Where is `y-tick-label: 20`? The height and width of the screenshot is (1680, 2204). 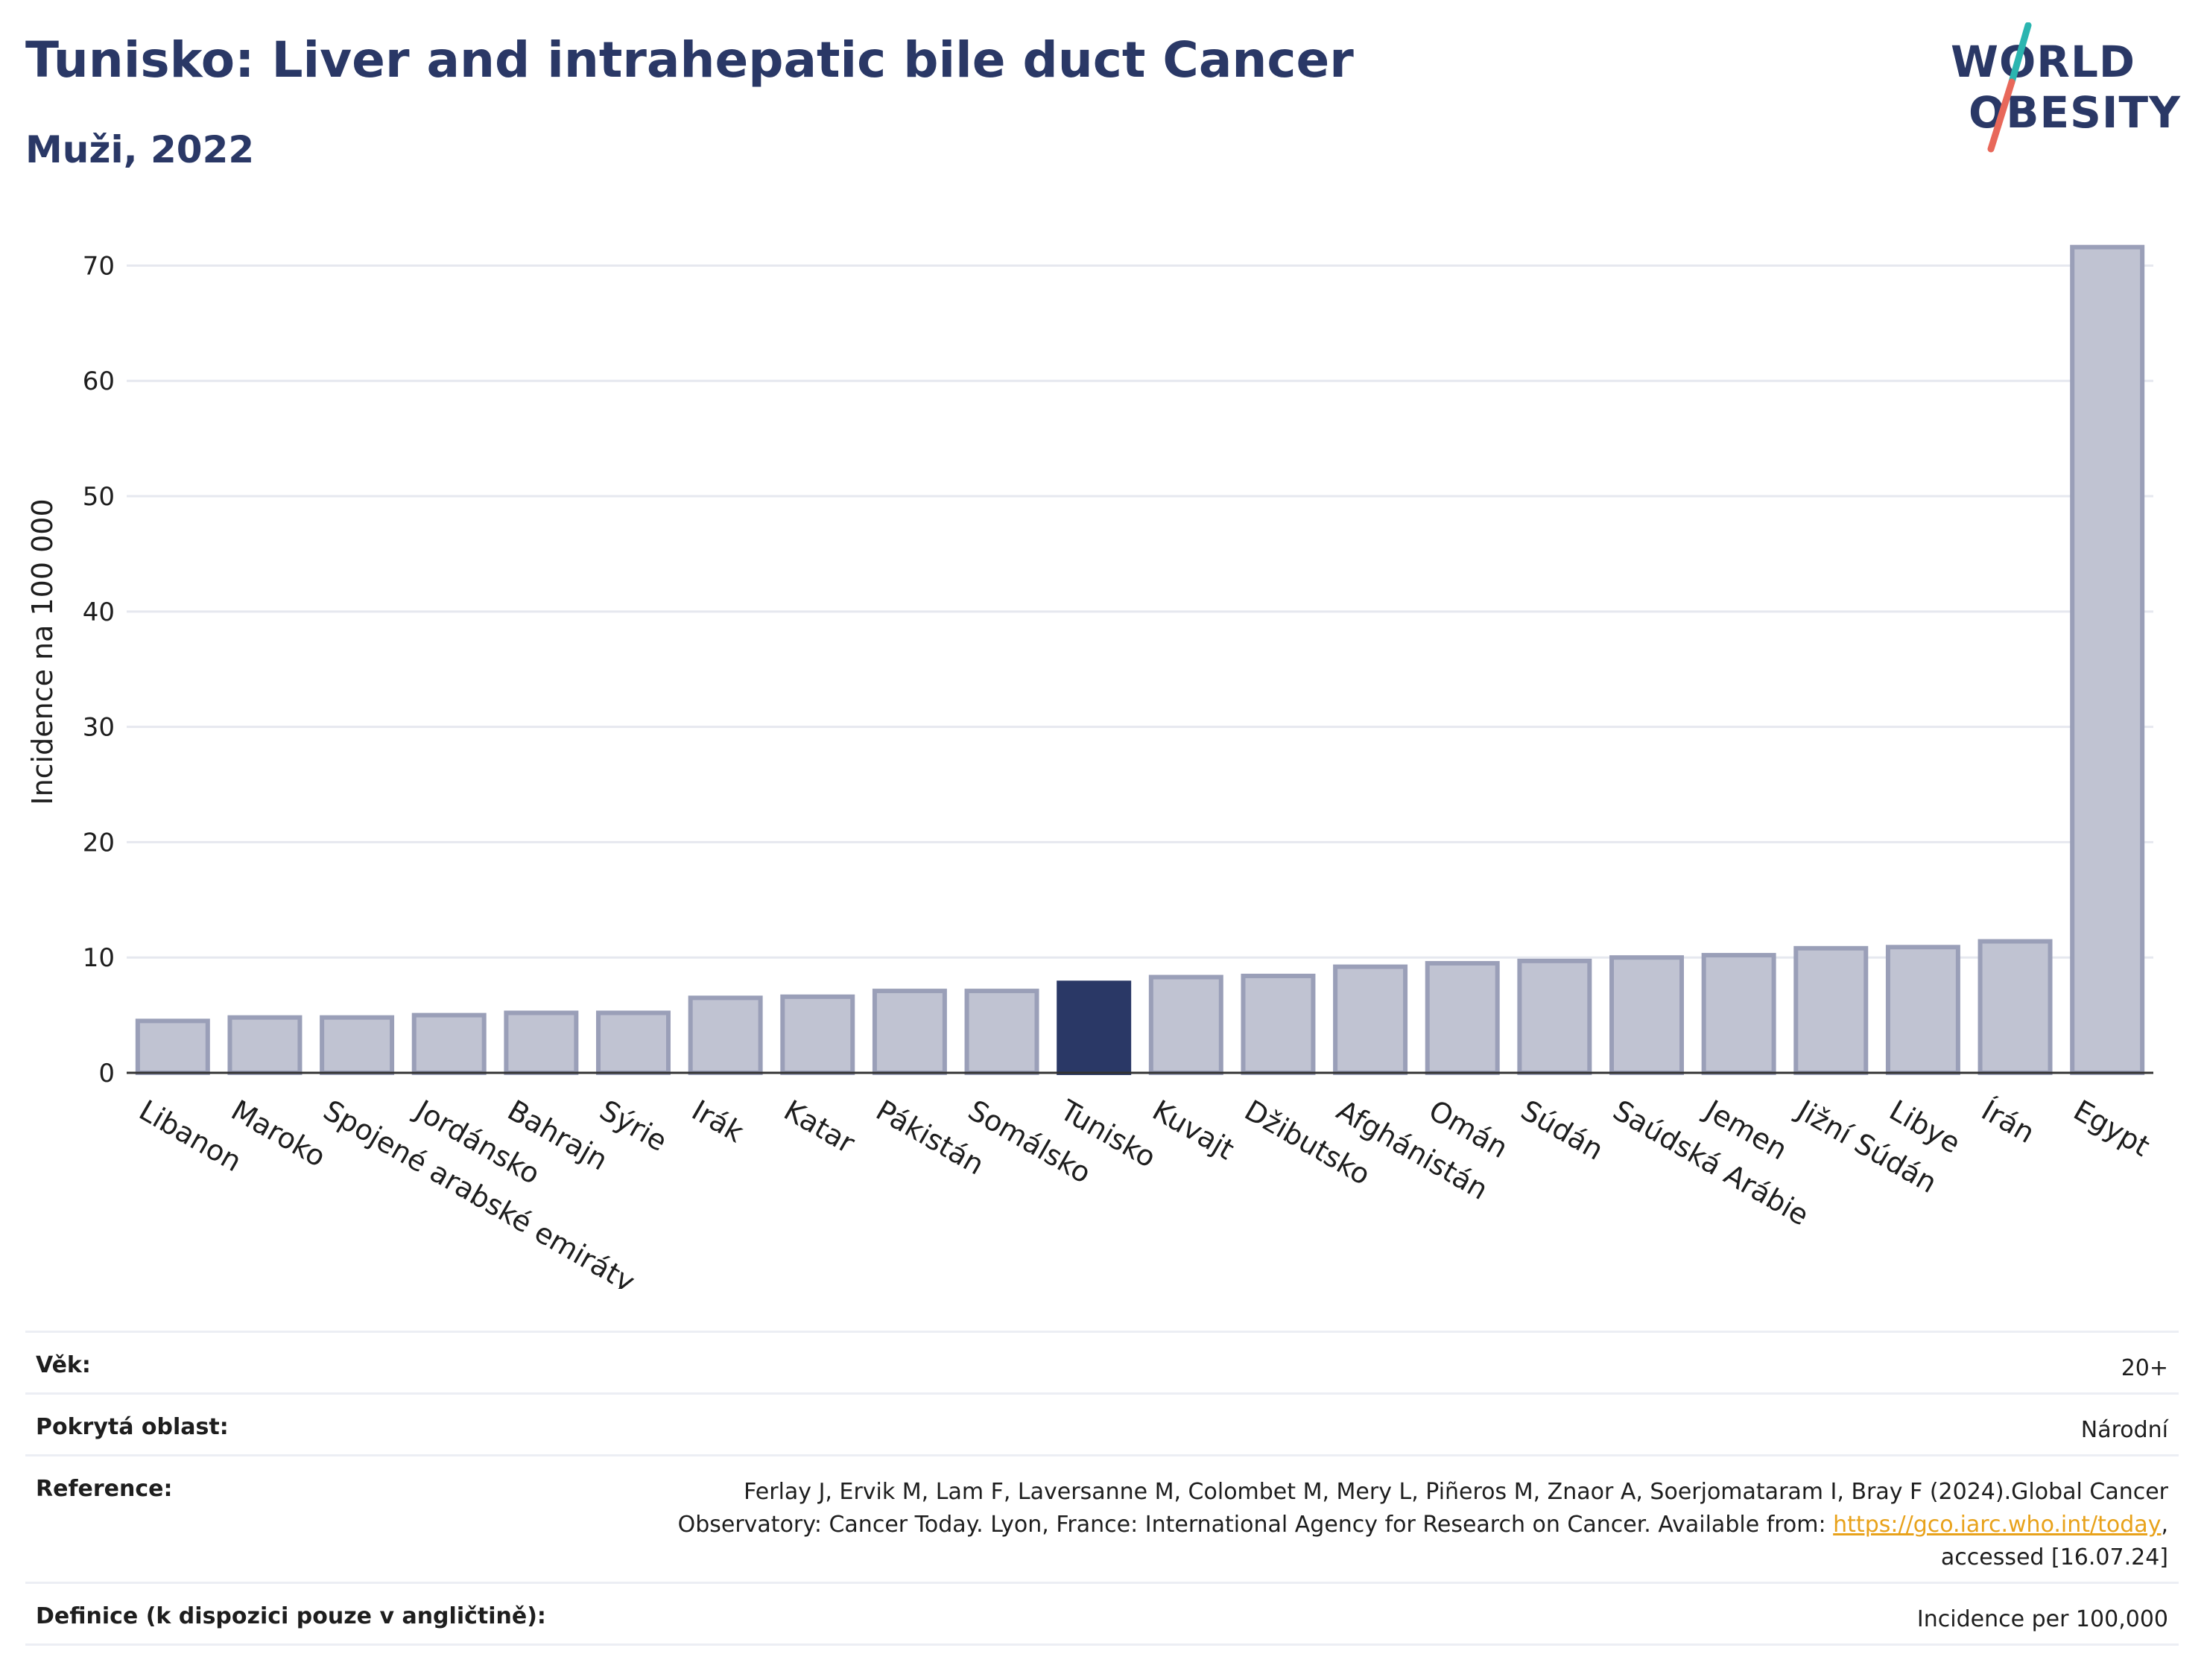 y-tick-label: 20 is located at coordinates (99, 843).